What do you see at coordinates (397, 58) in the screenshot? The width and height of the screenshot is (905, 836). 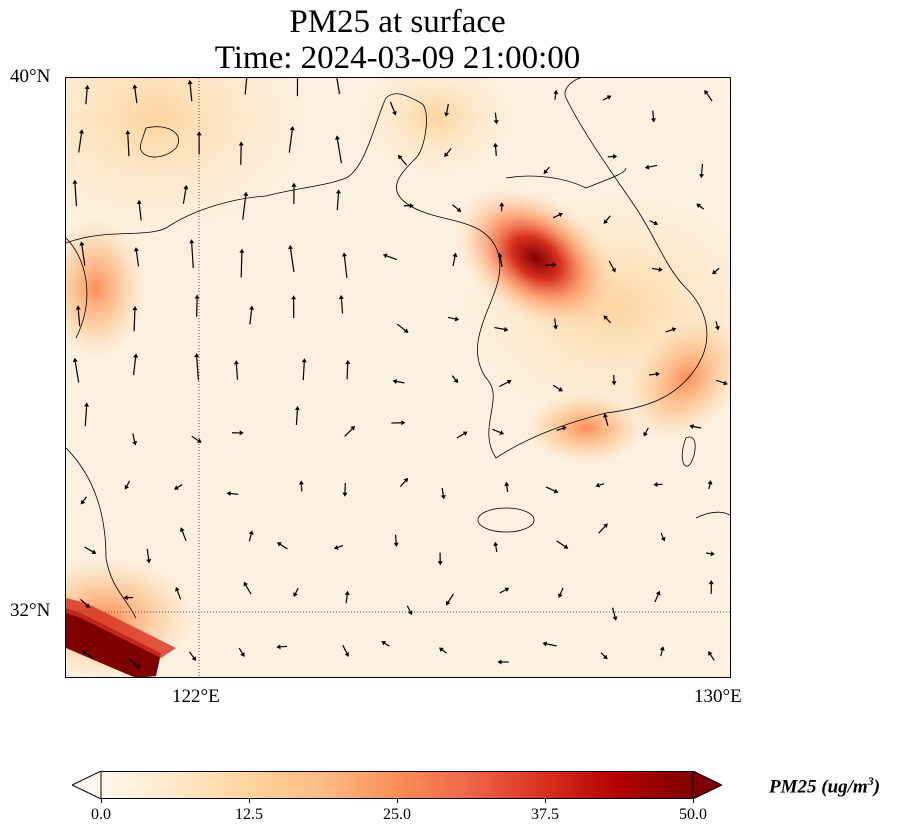 I see `plot-time: Time: 2024-03-09 21:00:00` at bounding box center [397, 58].